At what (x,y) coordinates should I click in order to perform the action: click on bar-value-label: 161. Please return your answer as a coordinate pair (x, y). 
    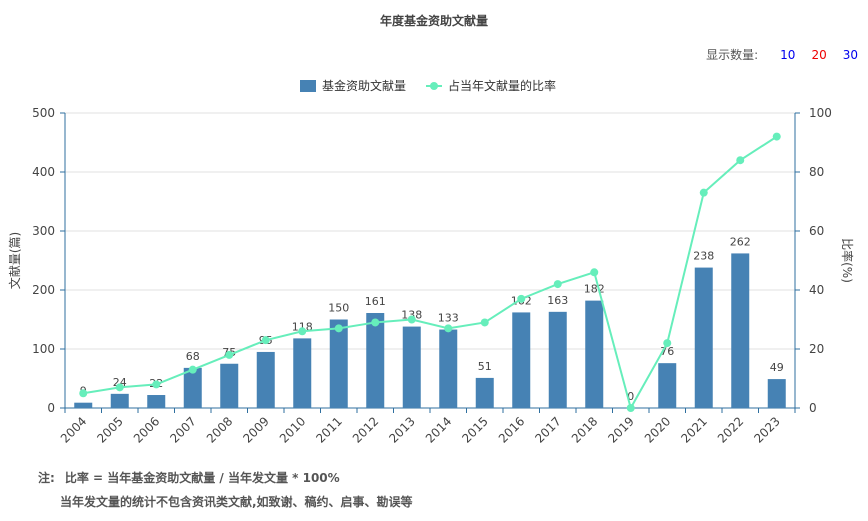
    Looking at the image, I should click on (375, 301).